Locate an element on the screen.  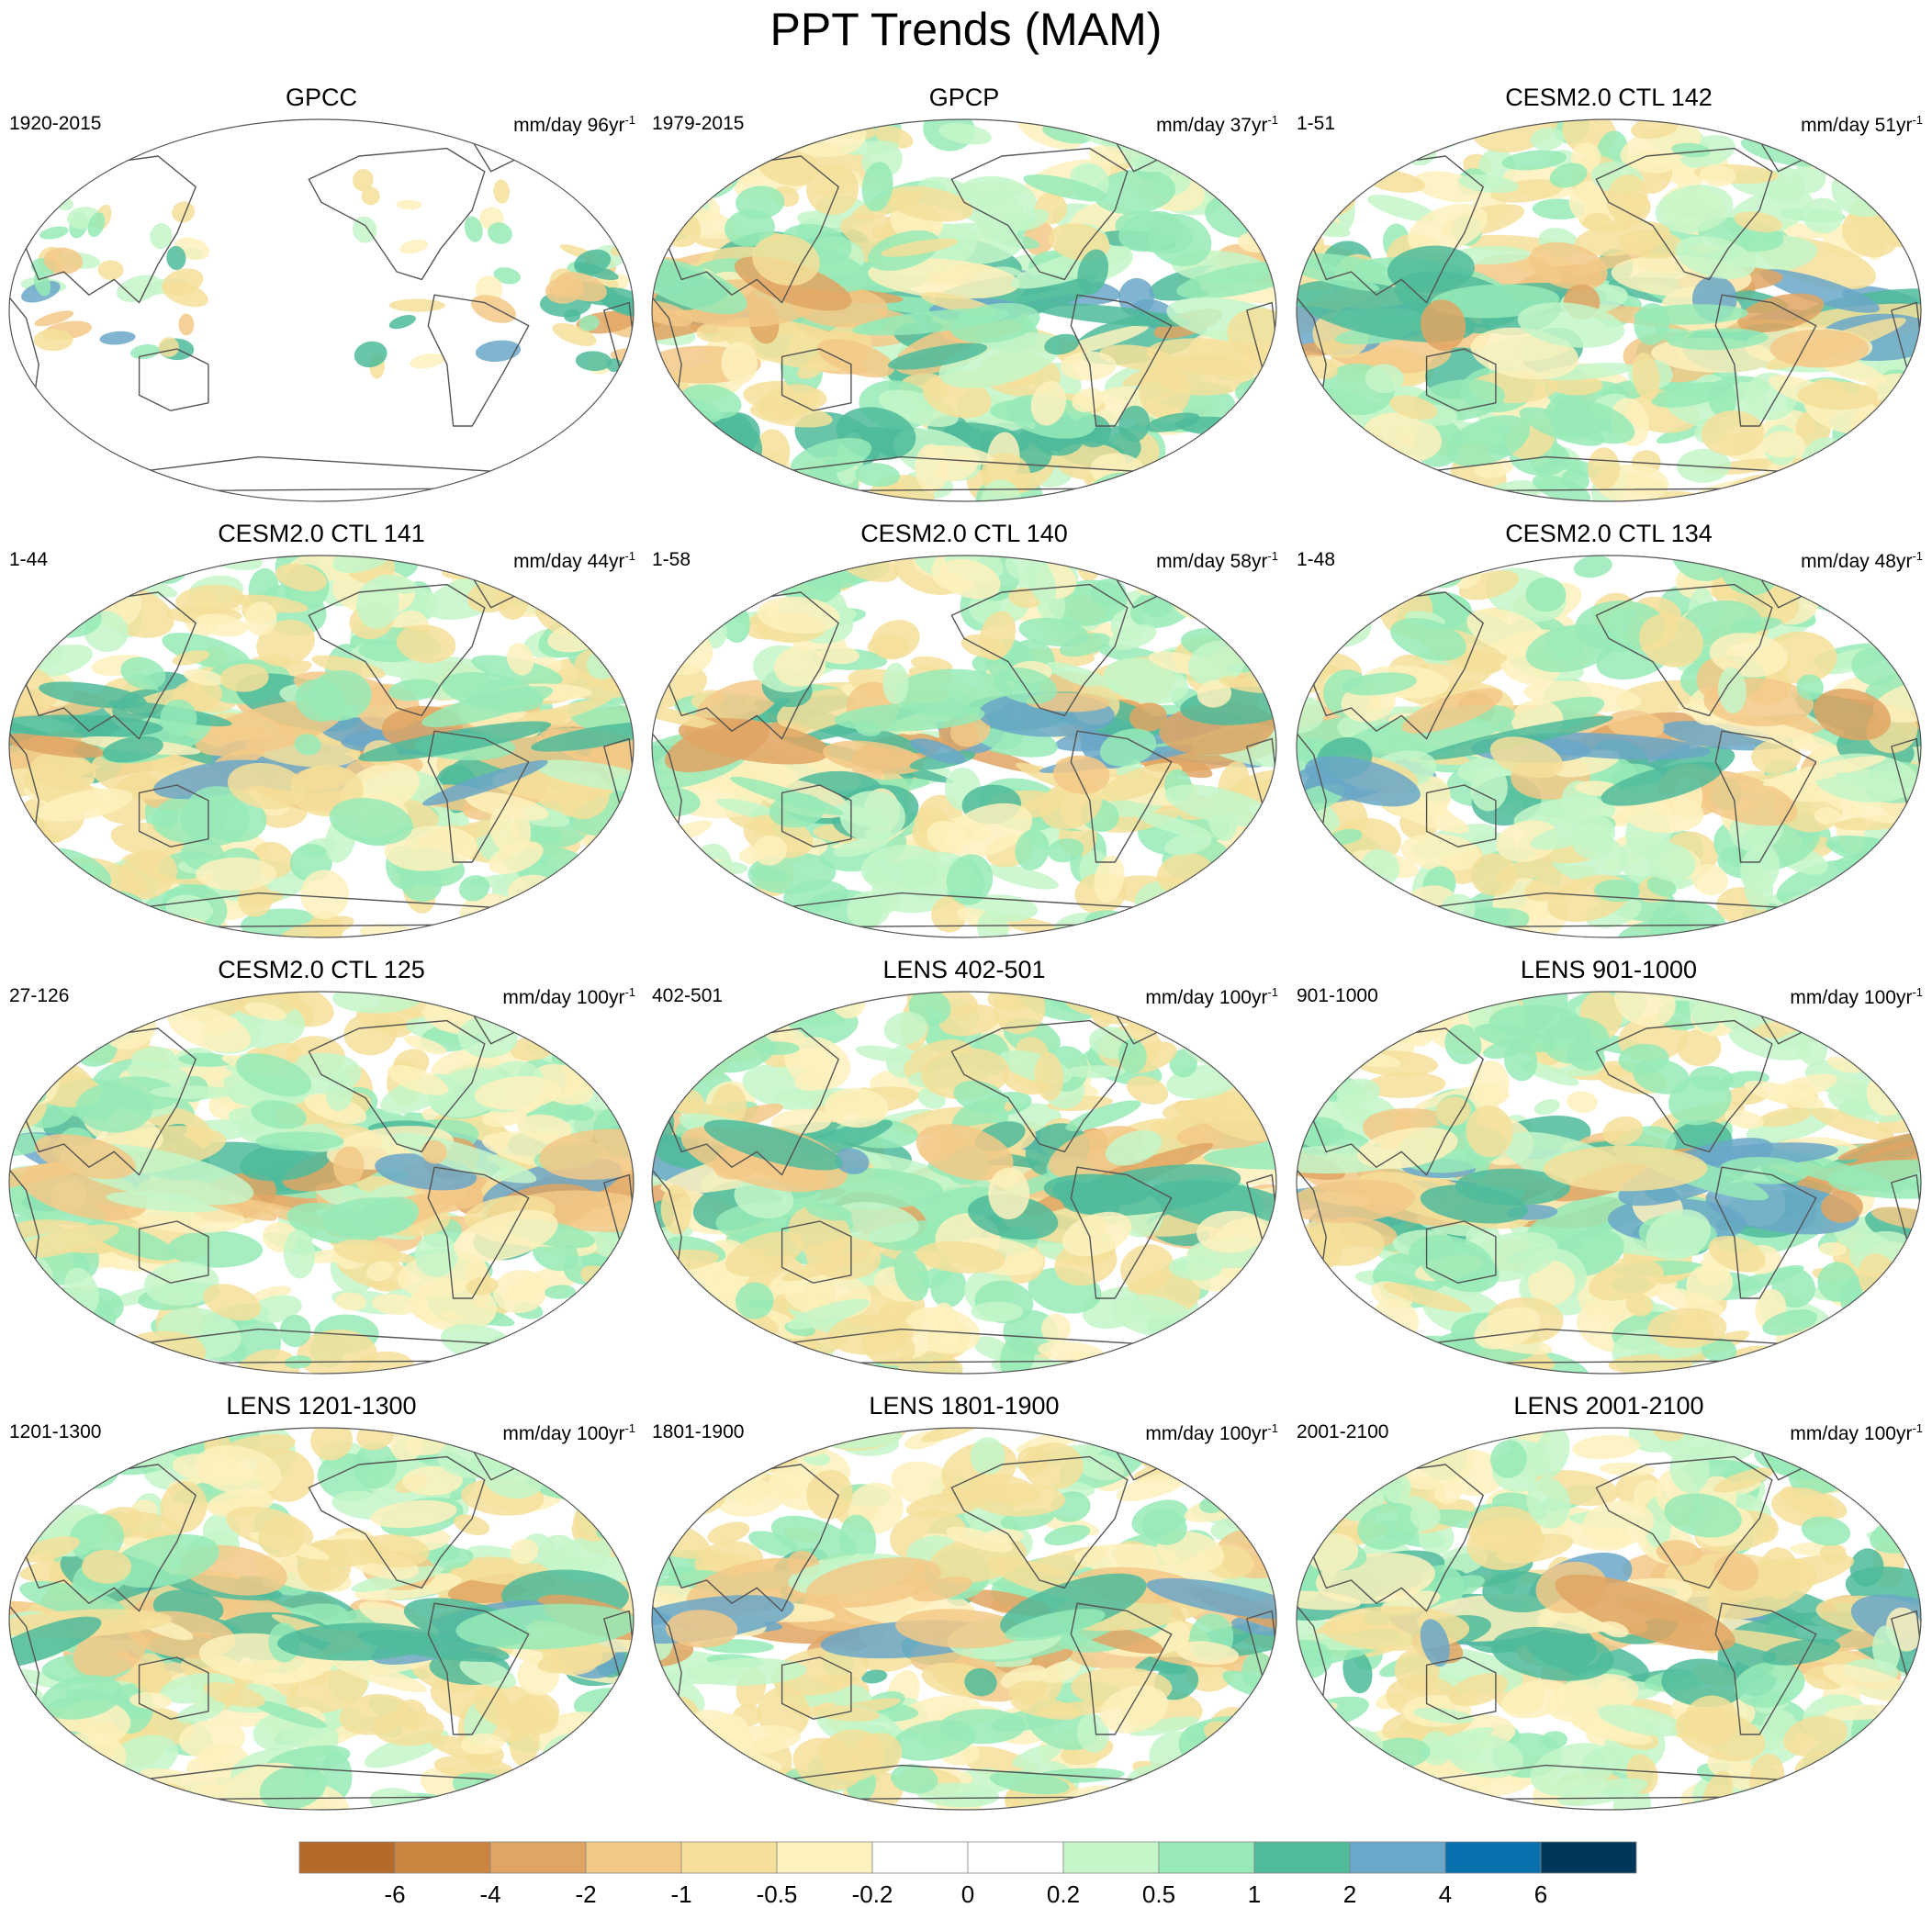
colorbar-label: -0.2 is located at coordinates (872, 1894).